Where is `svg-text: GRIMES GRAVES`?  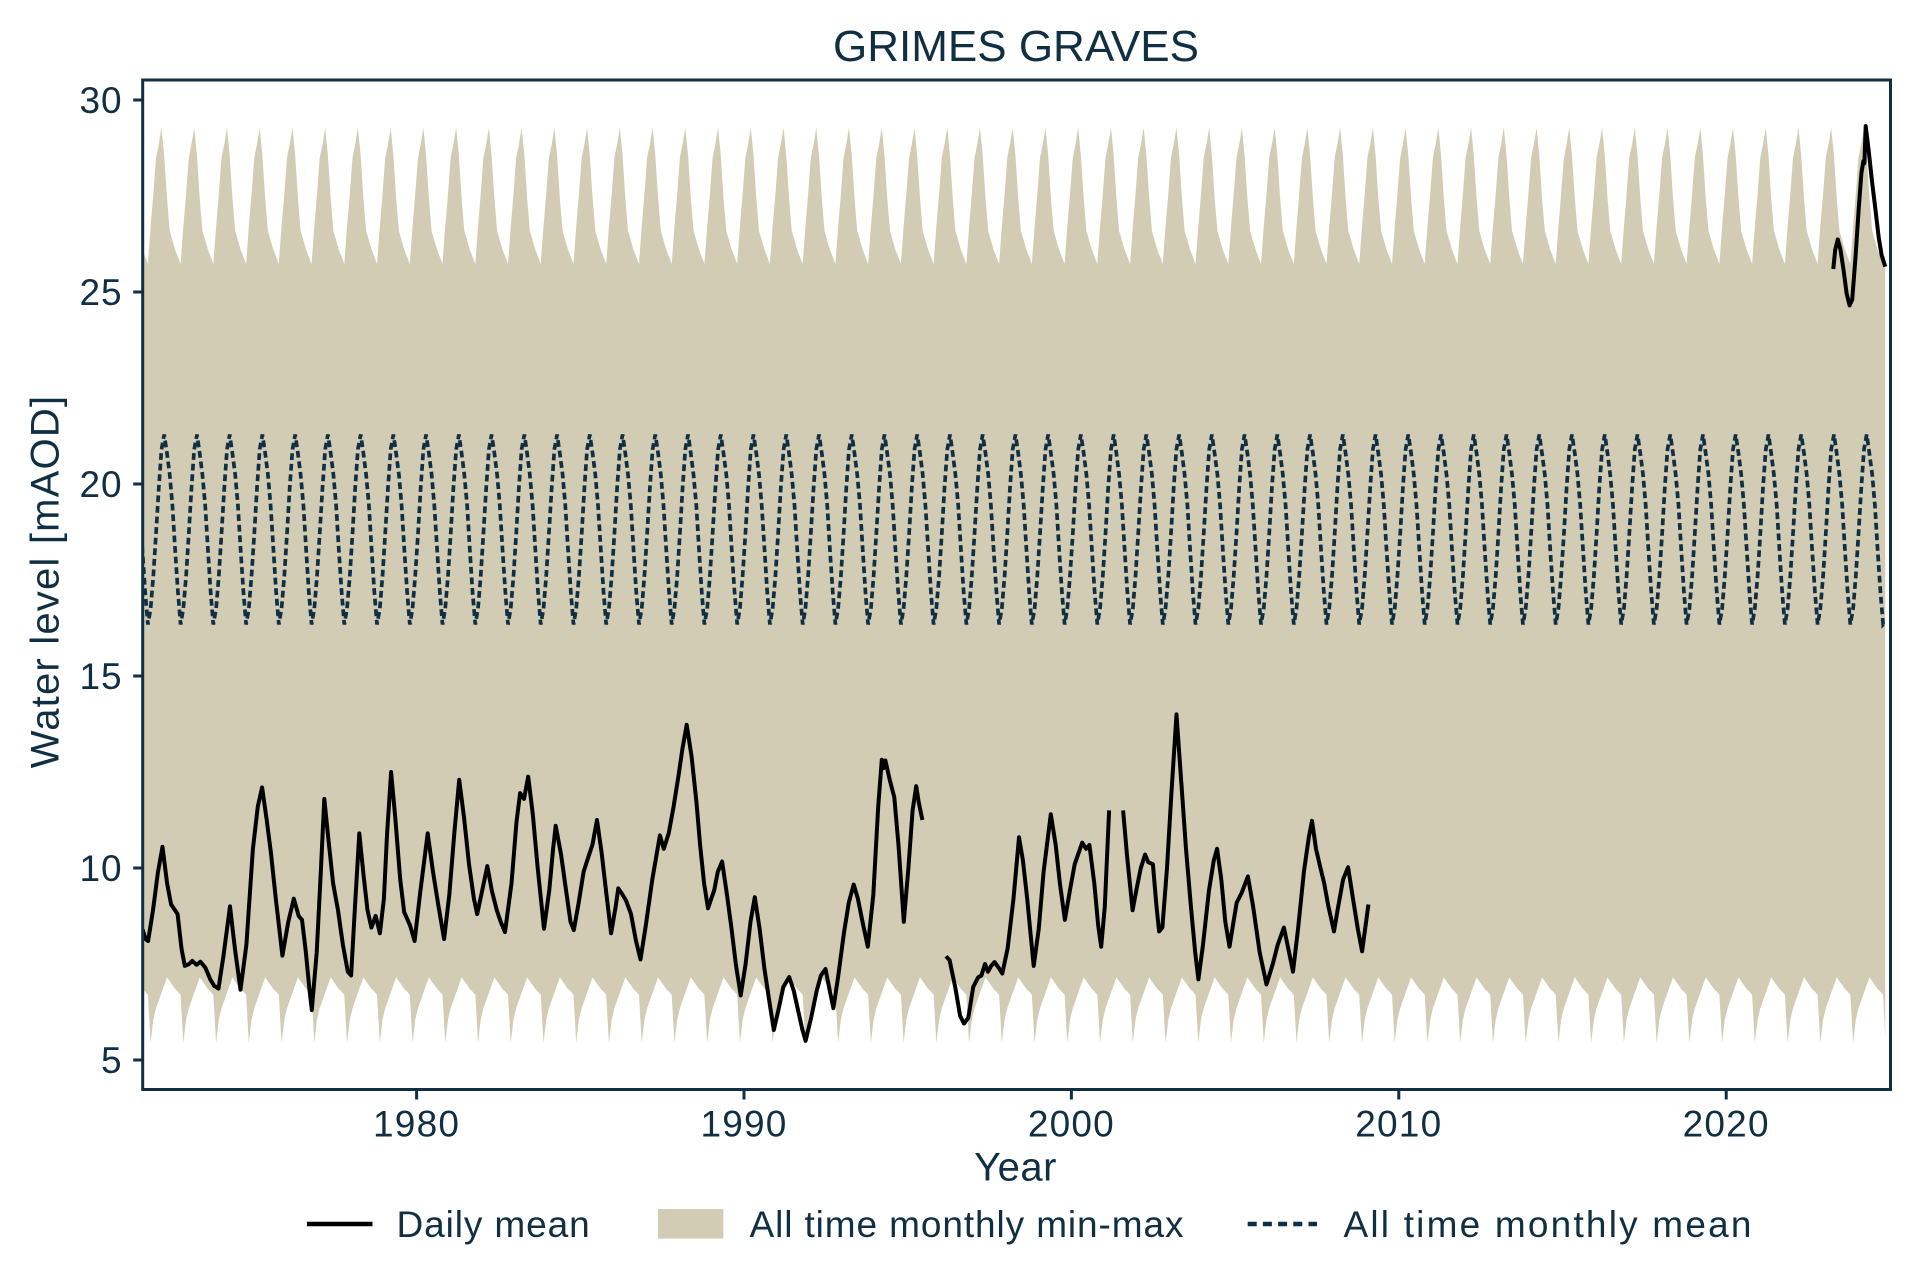
svg-text: GRIMES GRAVES is located at coordinates (1016, 46).